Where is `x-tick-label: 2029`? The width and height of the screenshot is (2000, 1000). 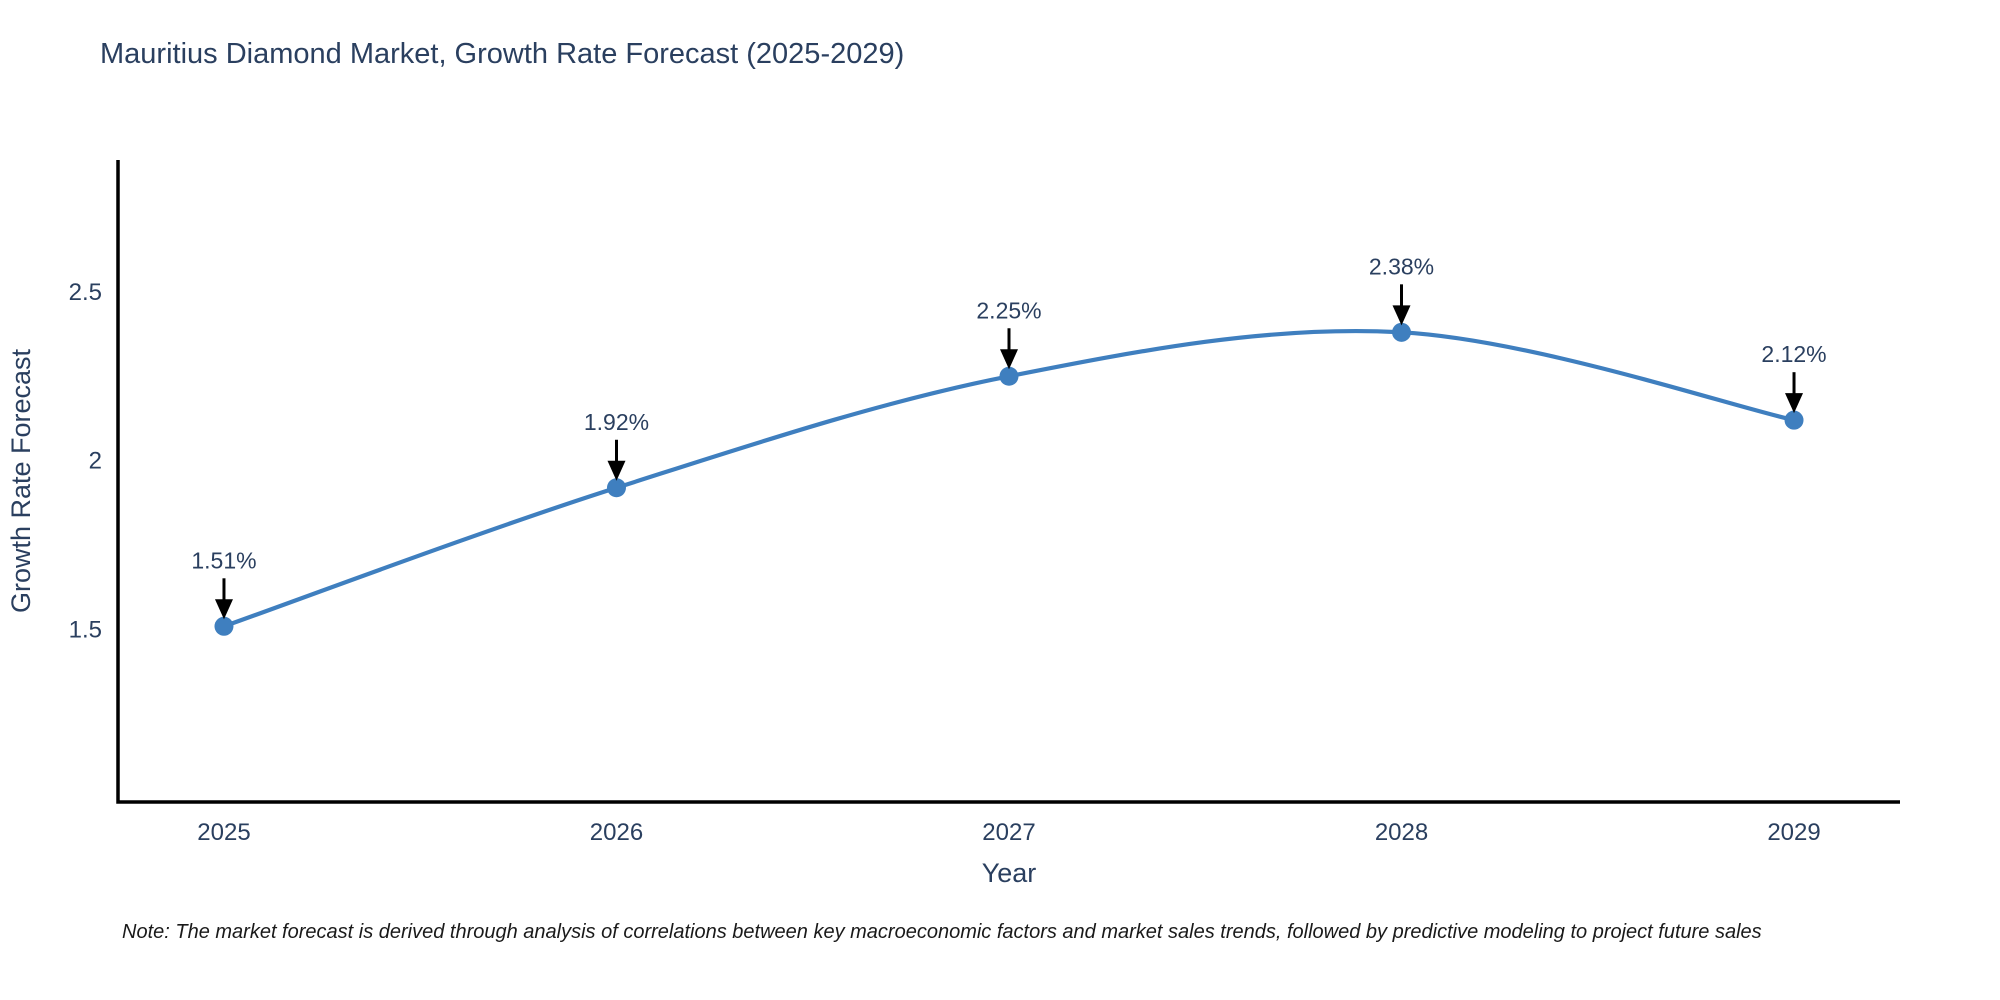 x-tick-label: 2029 is located at coordinates (1793, 832).